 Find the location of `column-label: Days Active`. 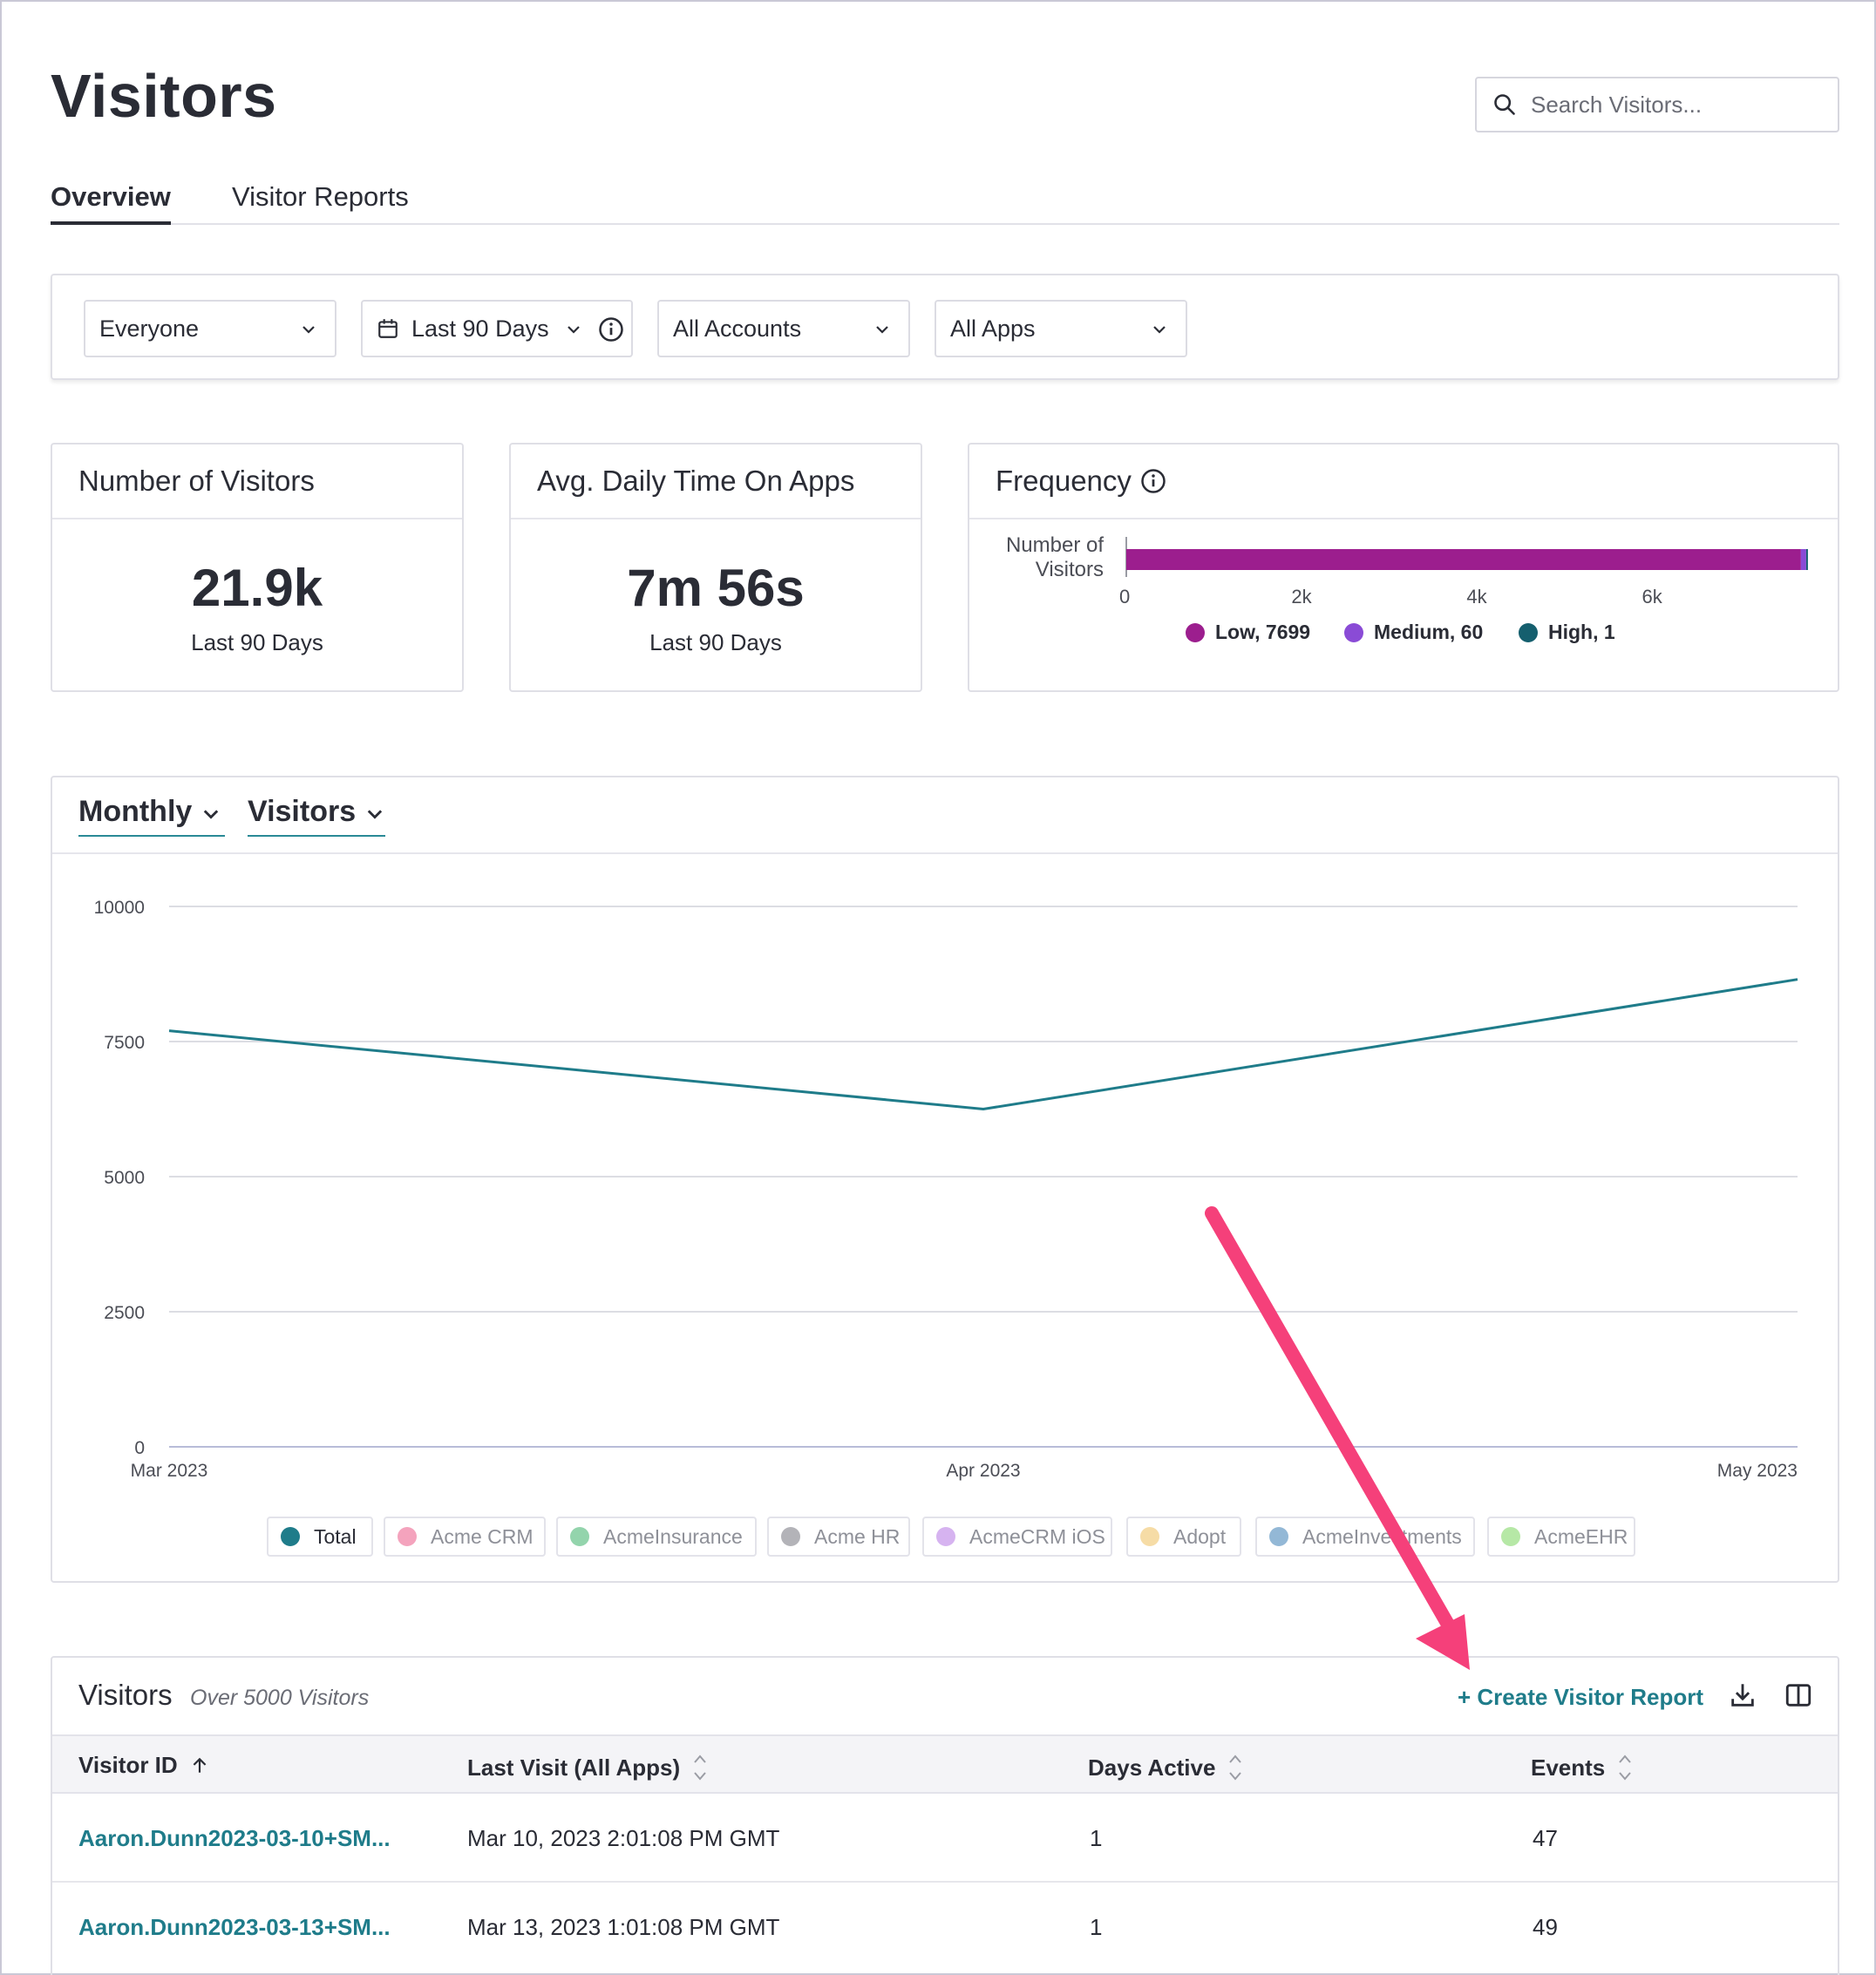

column-label: Days Active is located at coordinates (1152, 1768).